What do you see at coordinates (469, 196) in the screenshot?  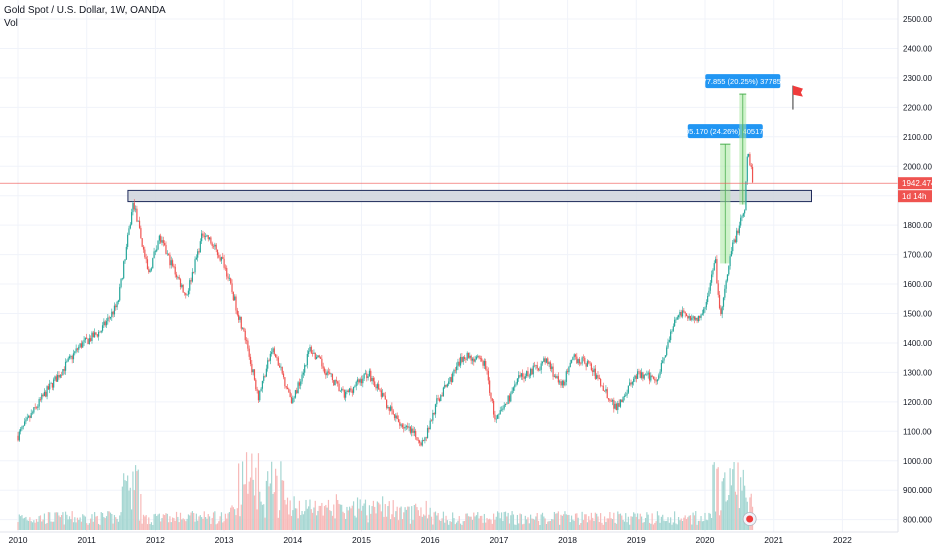 I see `resistance-zone` at bounding box center [469, 196].